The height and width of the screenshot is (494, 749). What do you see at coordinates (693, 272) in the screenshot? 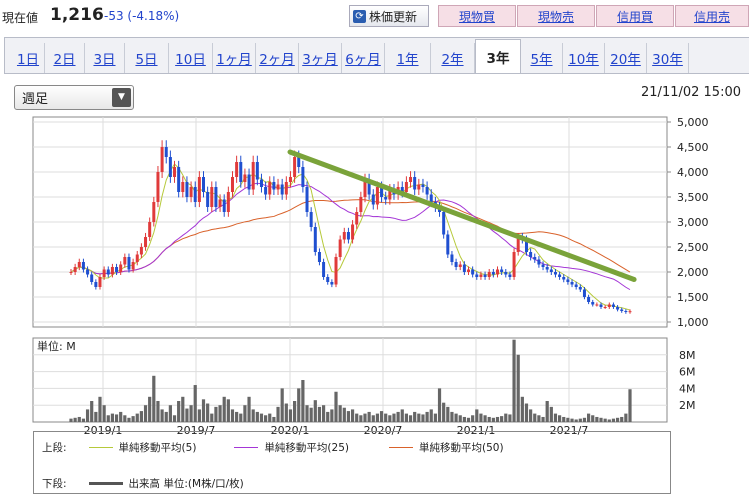
I see `price-tick-label: 2,000` at bounding box center [693, 272].